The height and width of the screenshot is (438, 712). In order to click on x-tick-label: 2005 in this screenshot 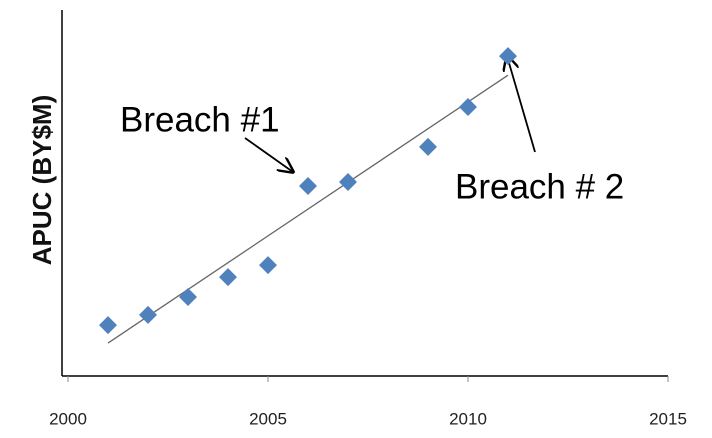, I will do `click(268, 418)`.